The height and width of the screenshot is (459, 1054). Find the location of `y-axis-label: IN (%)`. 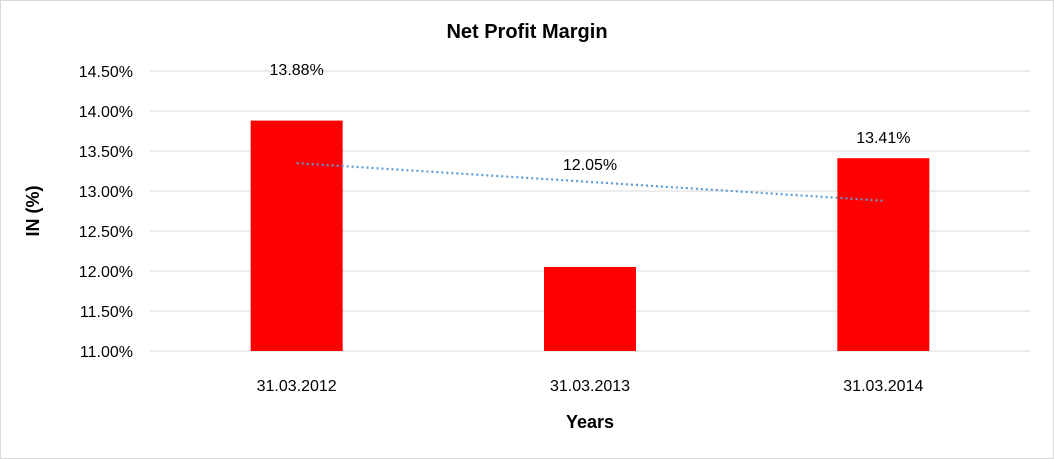

y-axis-label: IN (%) is located at coordinates (33, 211).